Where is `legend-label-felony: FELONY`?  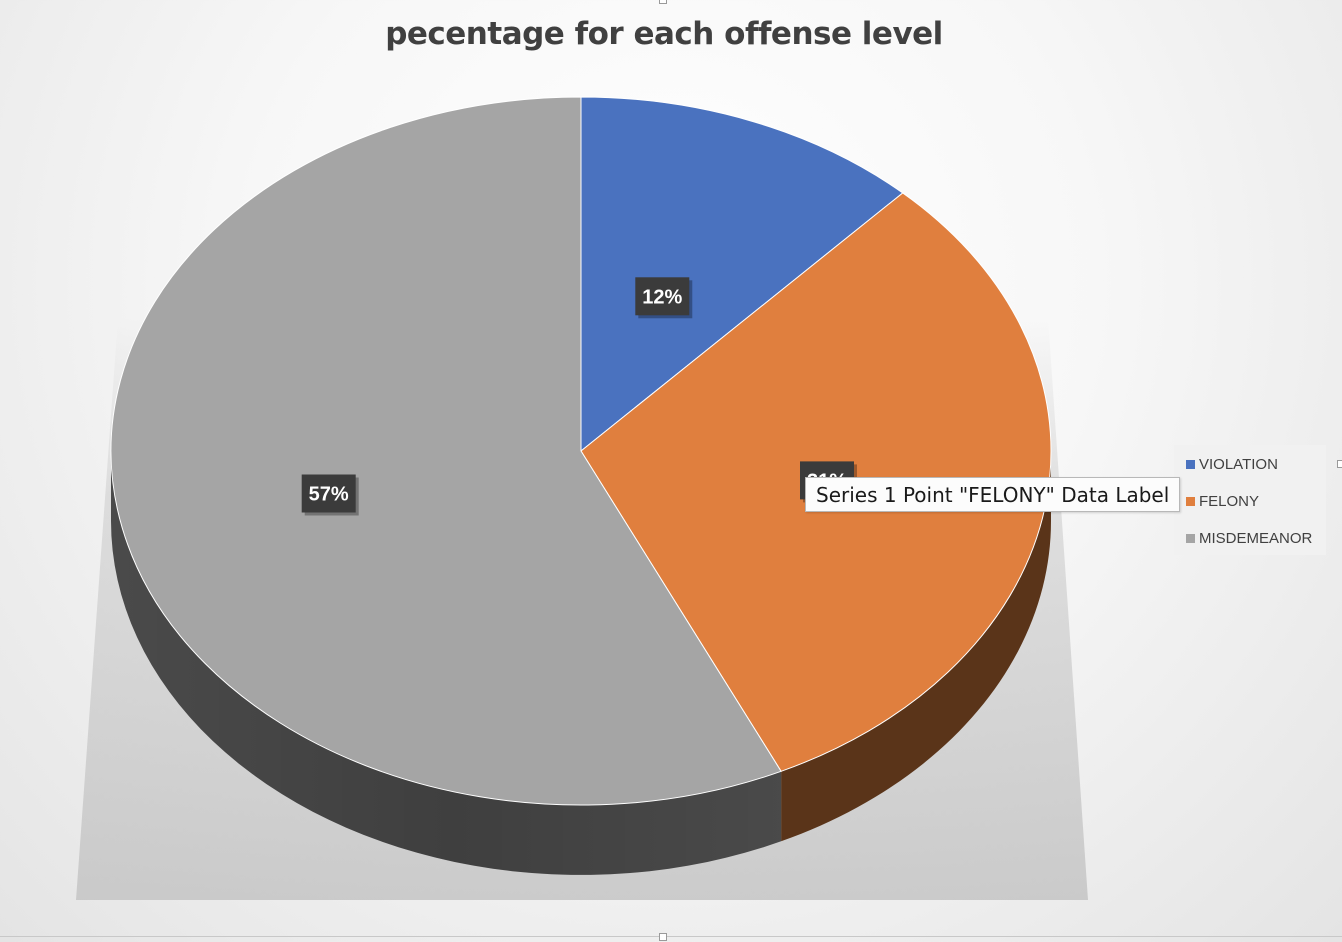 legend-label-felony: FELONY is located at coordinates (1229, 501).